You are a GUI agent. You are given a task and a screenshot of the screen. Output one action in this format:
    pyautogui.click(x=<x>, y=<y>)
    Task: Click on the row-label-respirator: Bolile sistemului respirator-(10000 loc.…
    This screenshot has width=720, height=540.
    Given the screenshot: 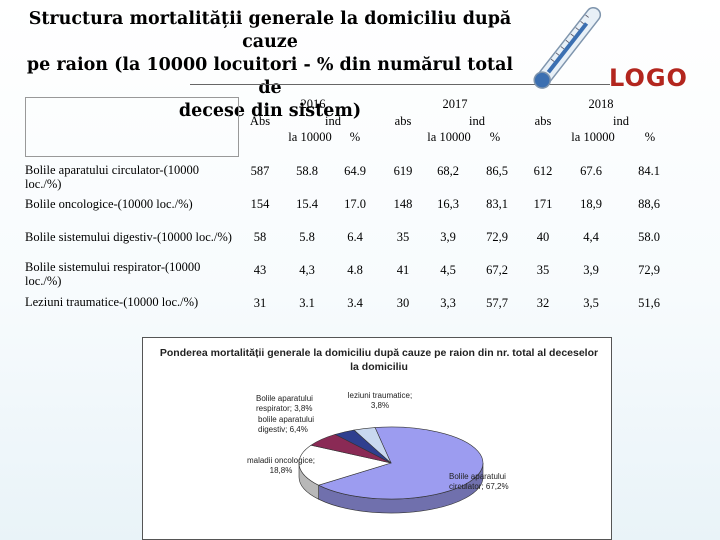 What is the action you would take?
    pyautogui.click(x=113, y=274)
    